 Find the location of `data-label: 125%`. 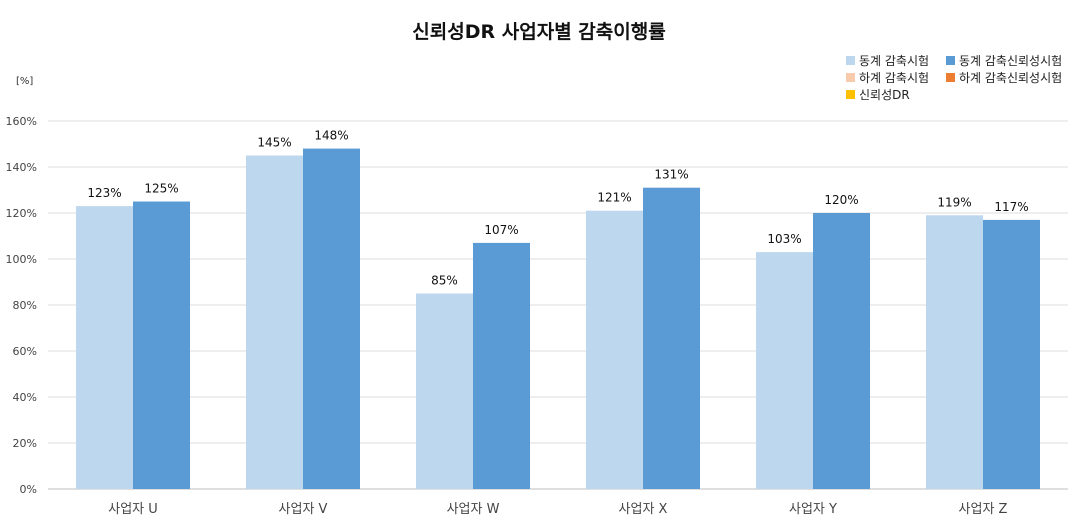

data-label: 125% is located at coordinates (161, 189).